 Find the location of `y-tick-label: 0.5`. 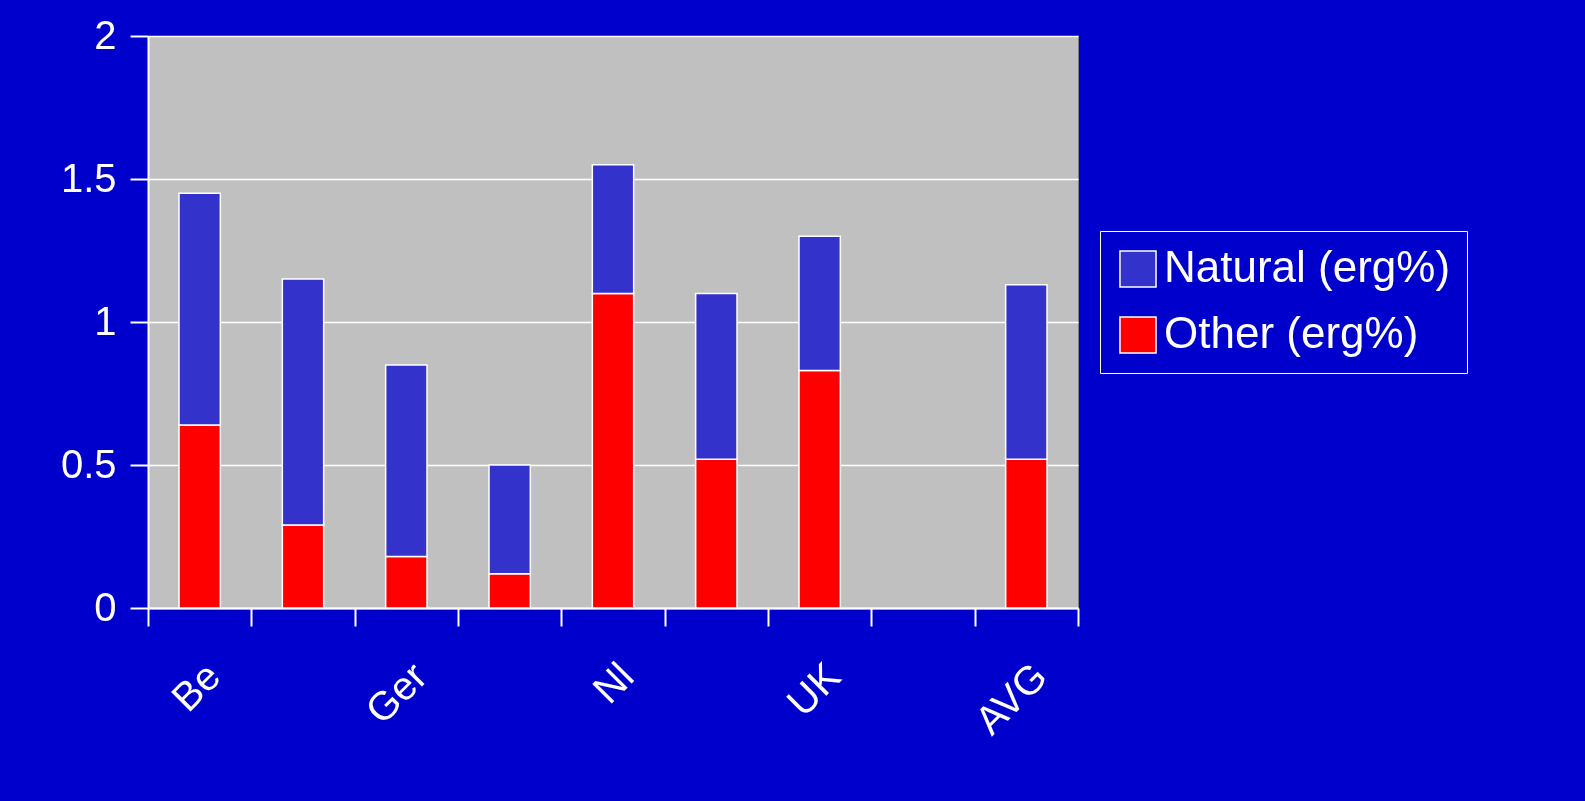

y-tick-label: 0.5 is located at coordinates (88, 463).